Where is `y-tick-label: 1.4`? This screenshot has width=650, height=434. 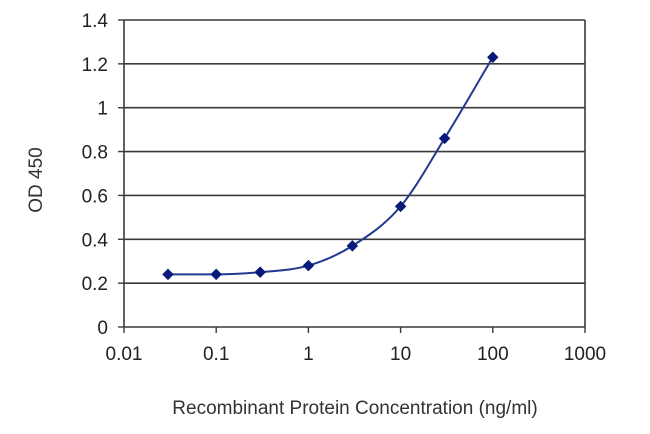
y-tick-label: 1.4 is located at coordinates (95, 21).